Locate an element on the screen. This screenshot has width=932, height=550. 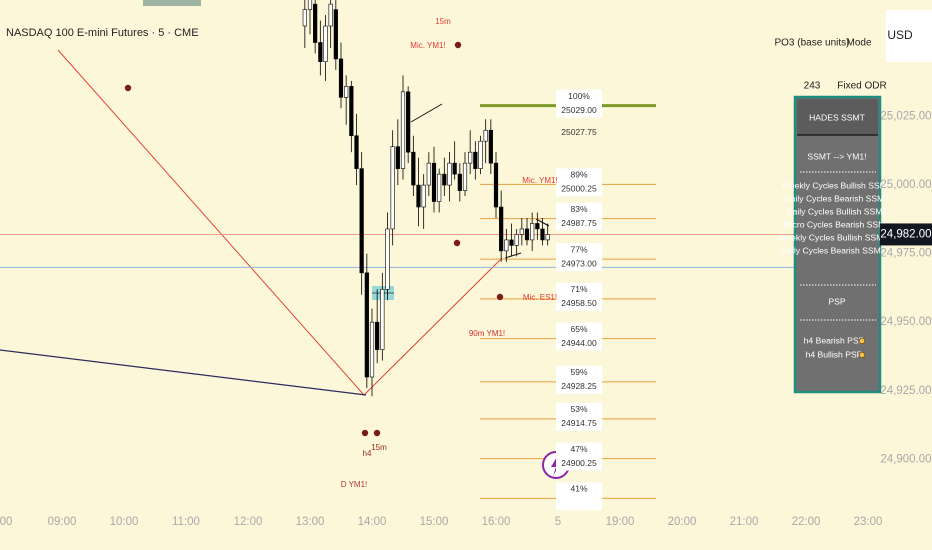
y-tick-label: 24,950.00 is located at coordinates (905, 322).